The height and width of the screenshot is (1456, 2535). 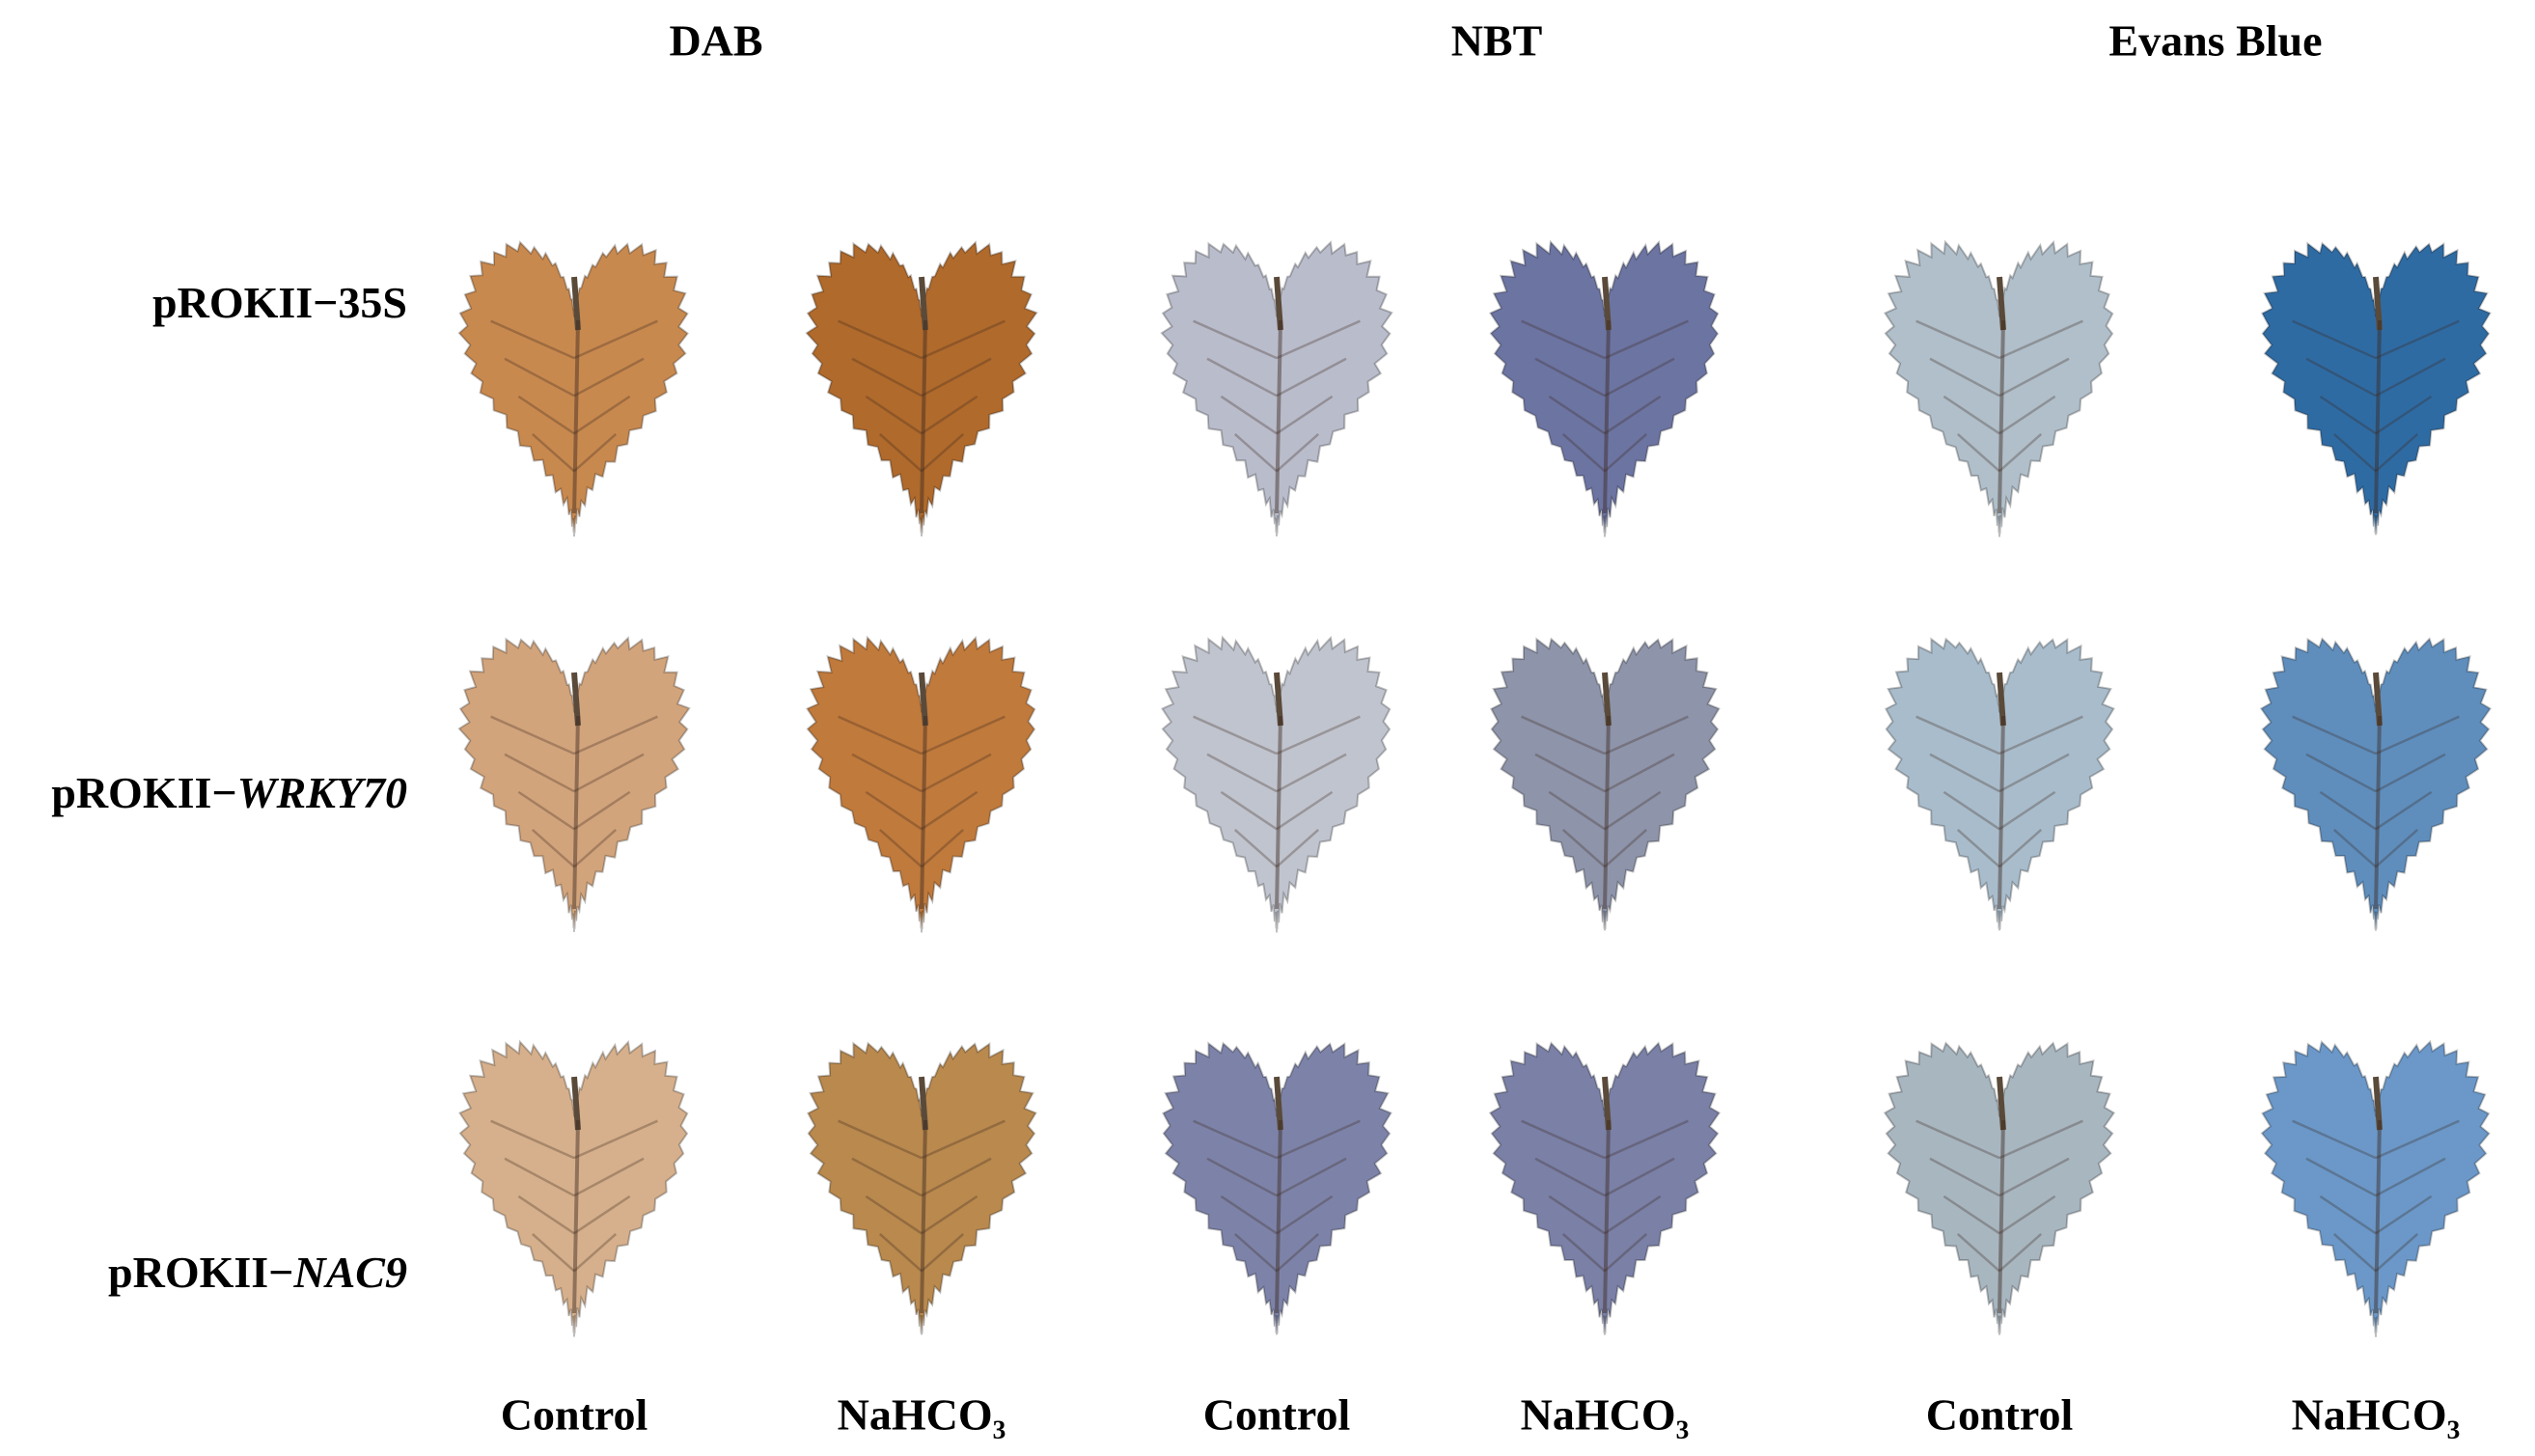 I want to click on row-prefix: pROKII−, so click(x=143, y=792).